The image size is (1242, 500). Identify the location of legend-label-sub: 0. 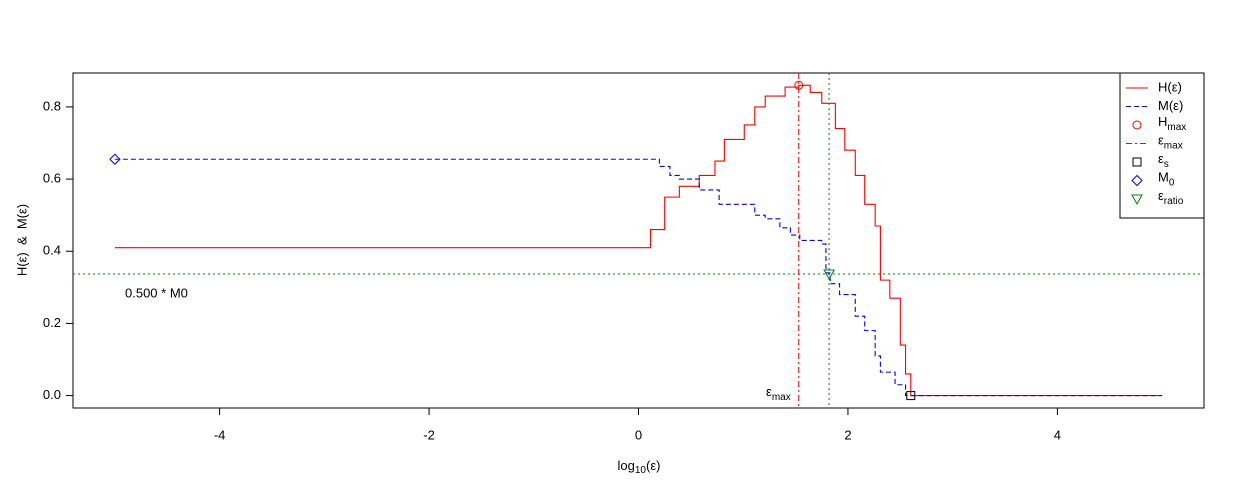
(1172, 182).